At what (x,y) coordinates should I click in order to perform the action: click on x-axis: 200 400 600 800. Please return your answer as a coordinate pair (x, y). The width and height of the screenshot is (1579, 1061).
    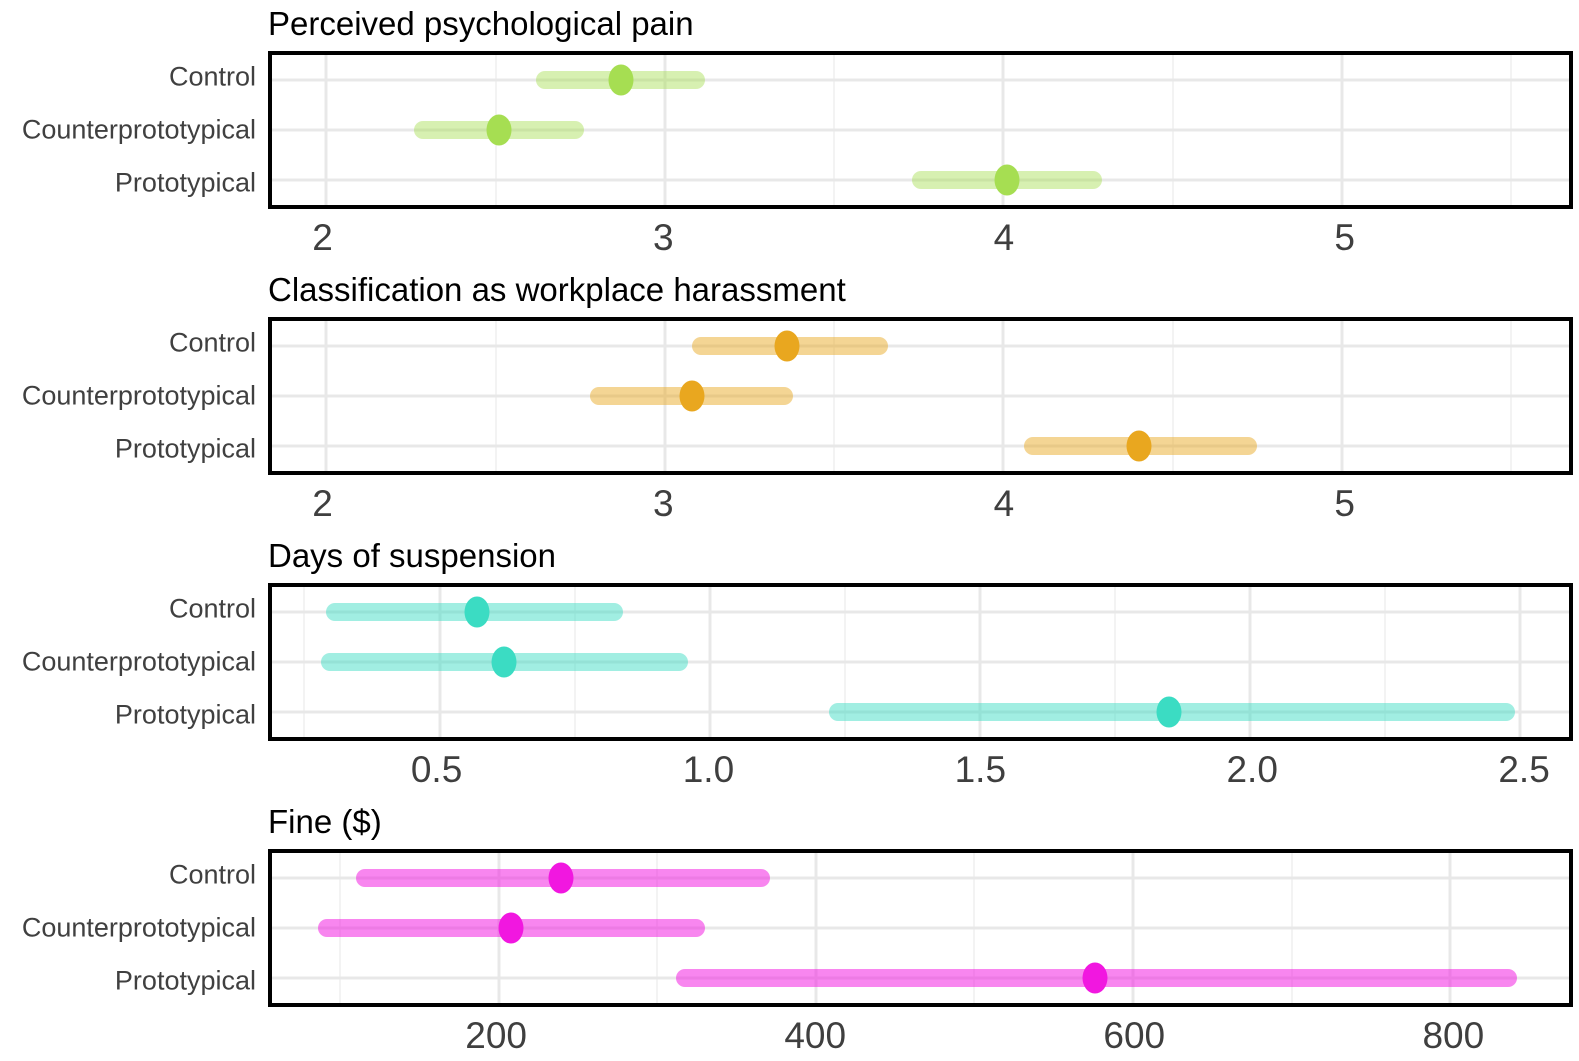
    Looking at the image, I should click on (920, 1032).